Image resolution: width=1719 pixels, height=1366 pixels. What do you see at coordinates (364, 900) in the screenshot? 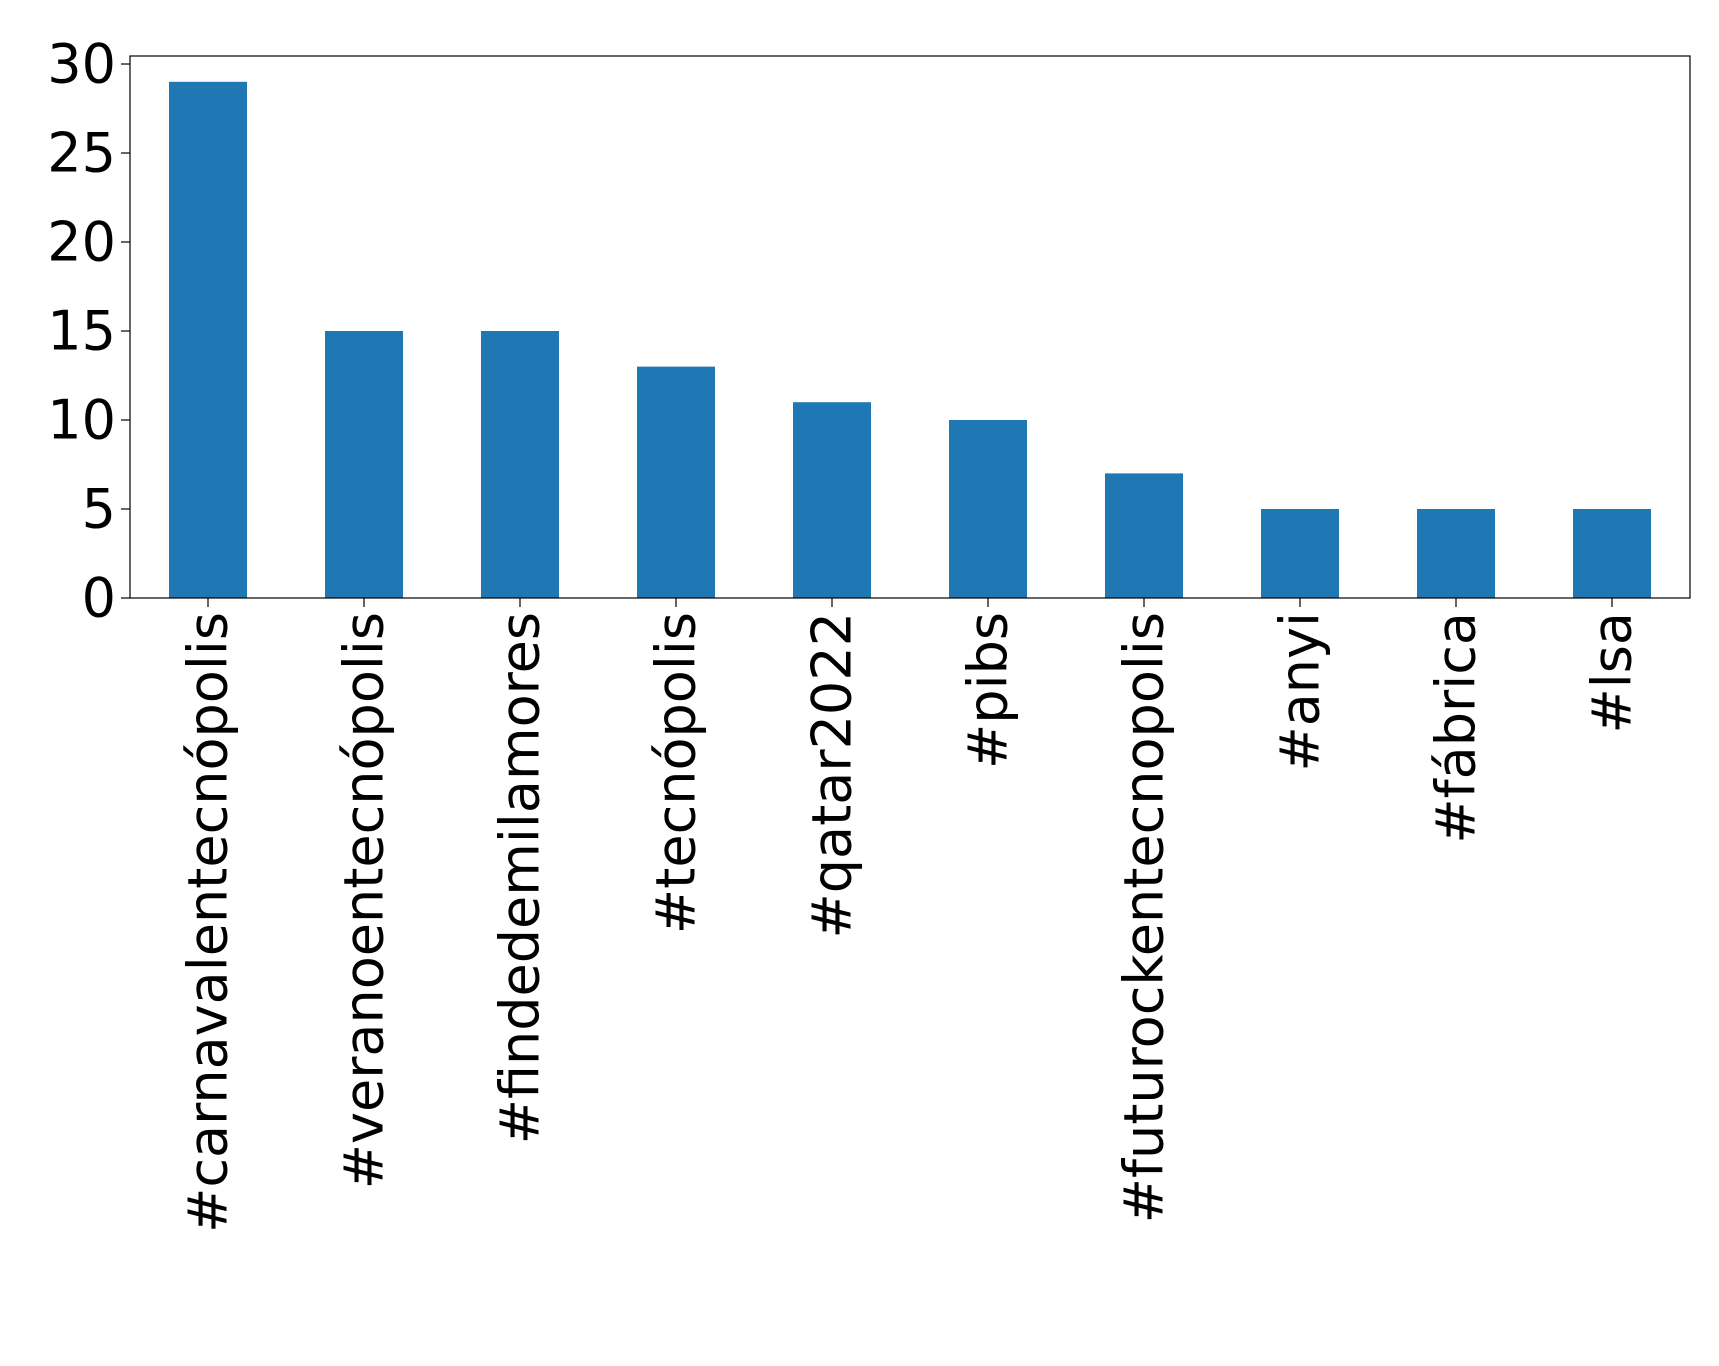
I see `x-tick-label: #veranoentecnópolis` at bounding box center [364, 900].